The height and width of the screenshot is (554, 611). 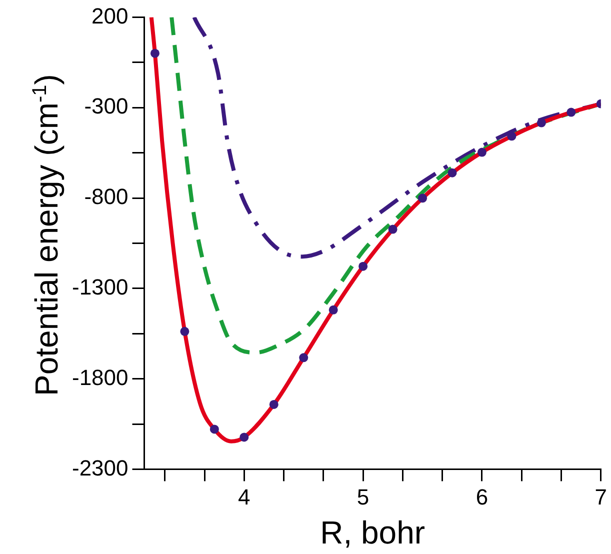 What do you see at coordinates (363, 497) in the screenshot?
I see `x-tick-label: 5` at bounding box center [363, 497].